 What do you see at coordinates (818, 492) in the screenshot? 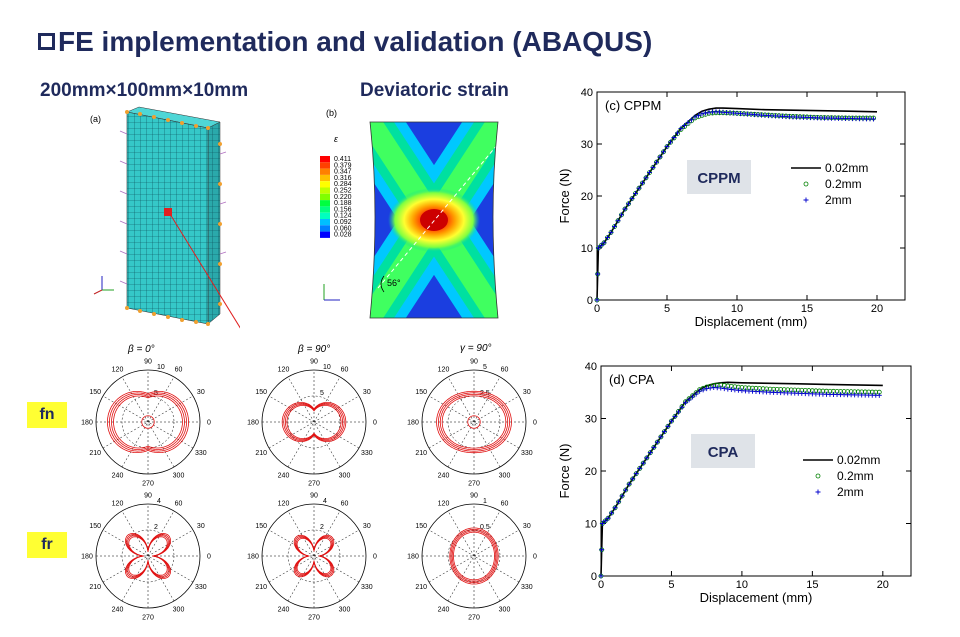
I see `legend-swatch` at bounding box center [818, 492].